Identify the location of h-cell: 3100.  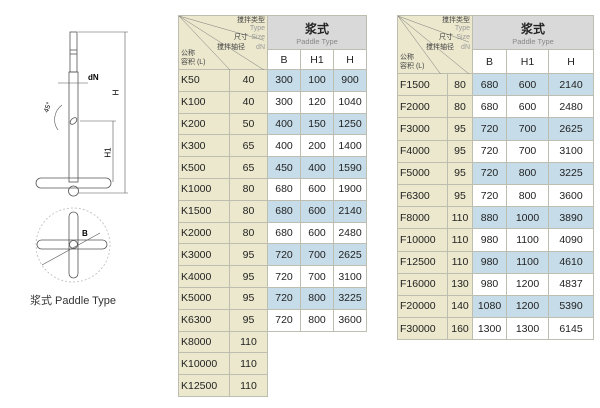
(350, 276).